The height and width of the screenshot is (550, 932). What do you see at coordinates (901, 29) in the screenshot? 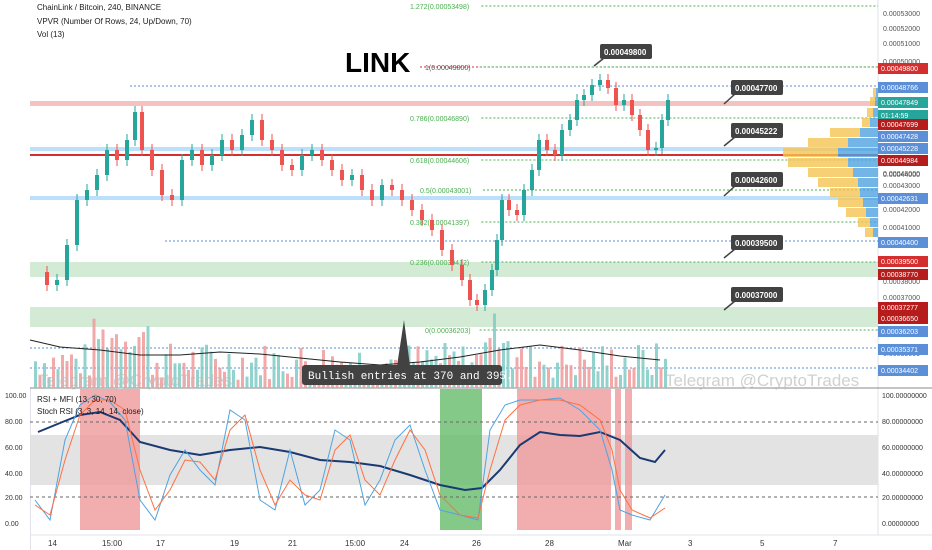
I see `price-tick: 0.00052000` at bounding box center [901, 29].